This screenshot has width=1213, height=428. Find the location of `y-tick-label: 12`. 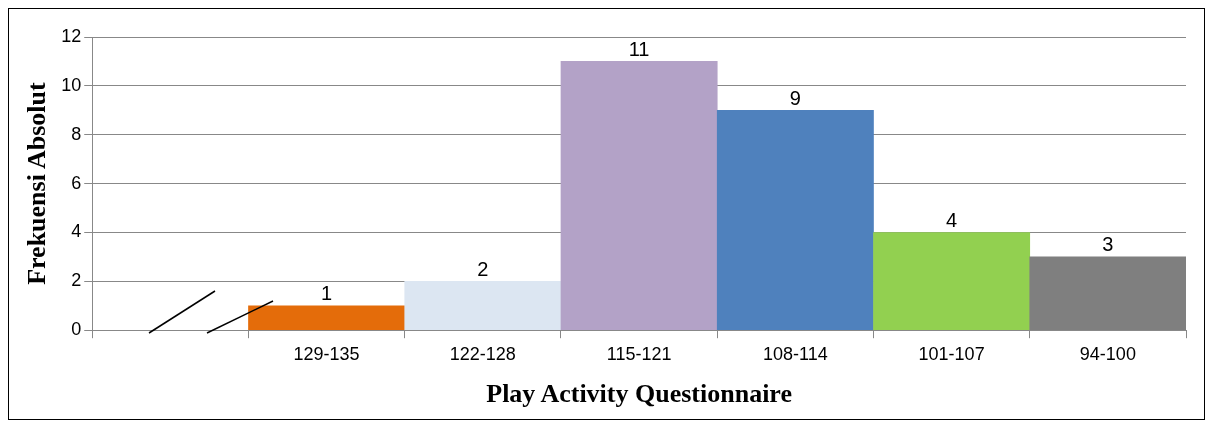

y-tick-label: 12 is located at coordinates (71, 35).